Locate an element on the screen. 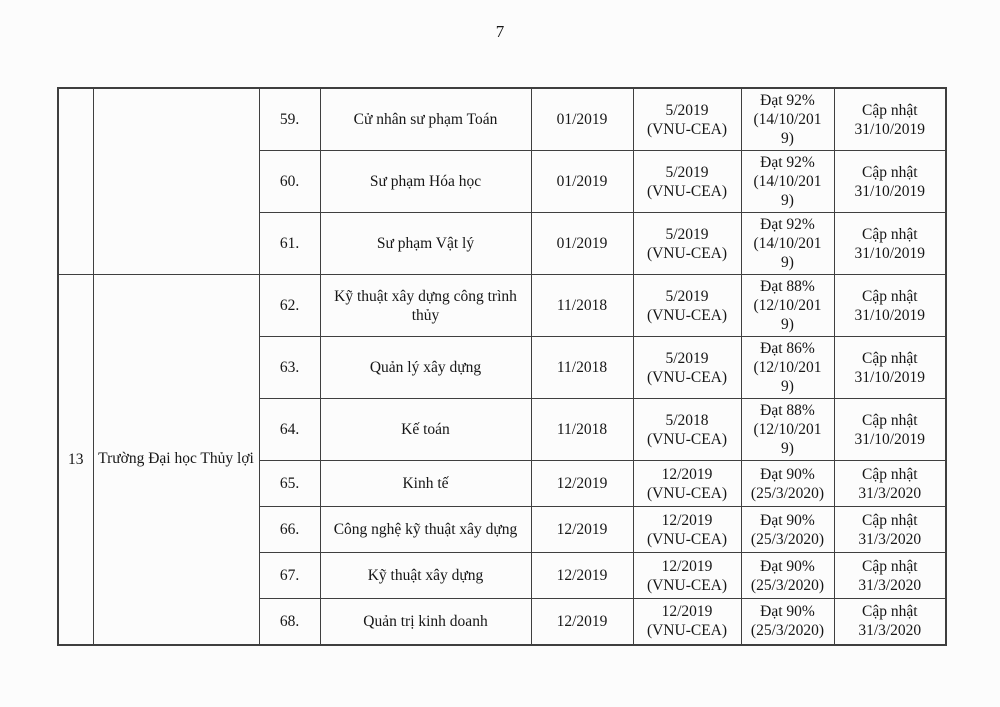  institution-index-cell: 13 is located at coordinates (75, 459).